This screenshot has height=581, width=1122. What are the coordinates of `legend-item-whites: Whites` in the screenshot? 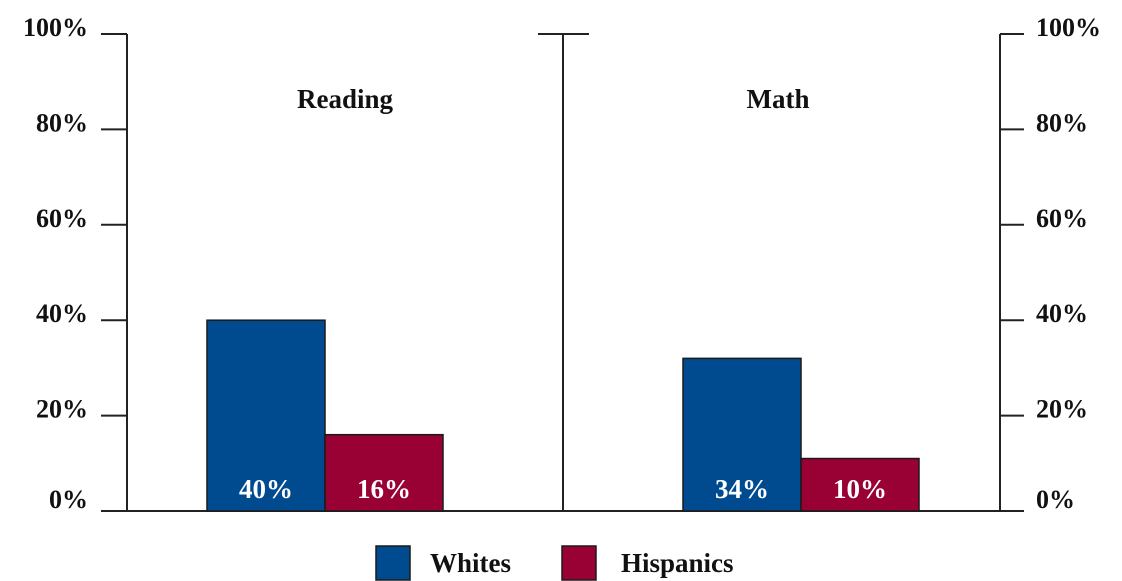 It's located at (443, 563).